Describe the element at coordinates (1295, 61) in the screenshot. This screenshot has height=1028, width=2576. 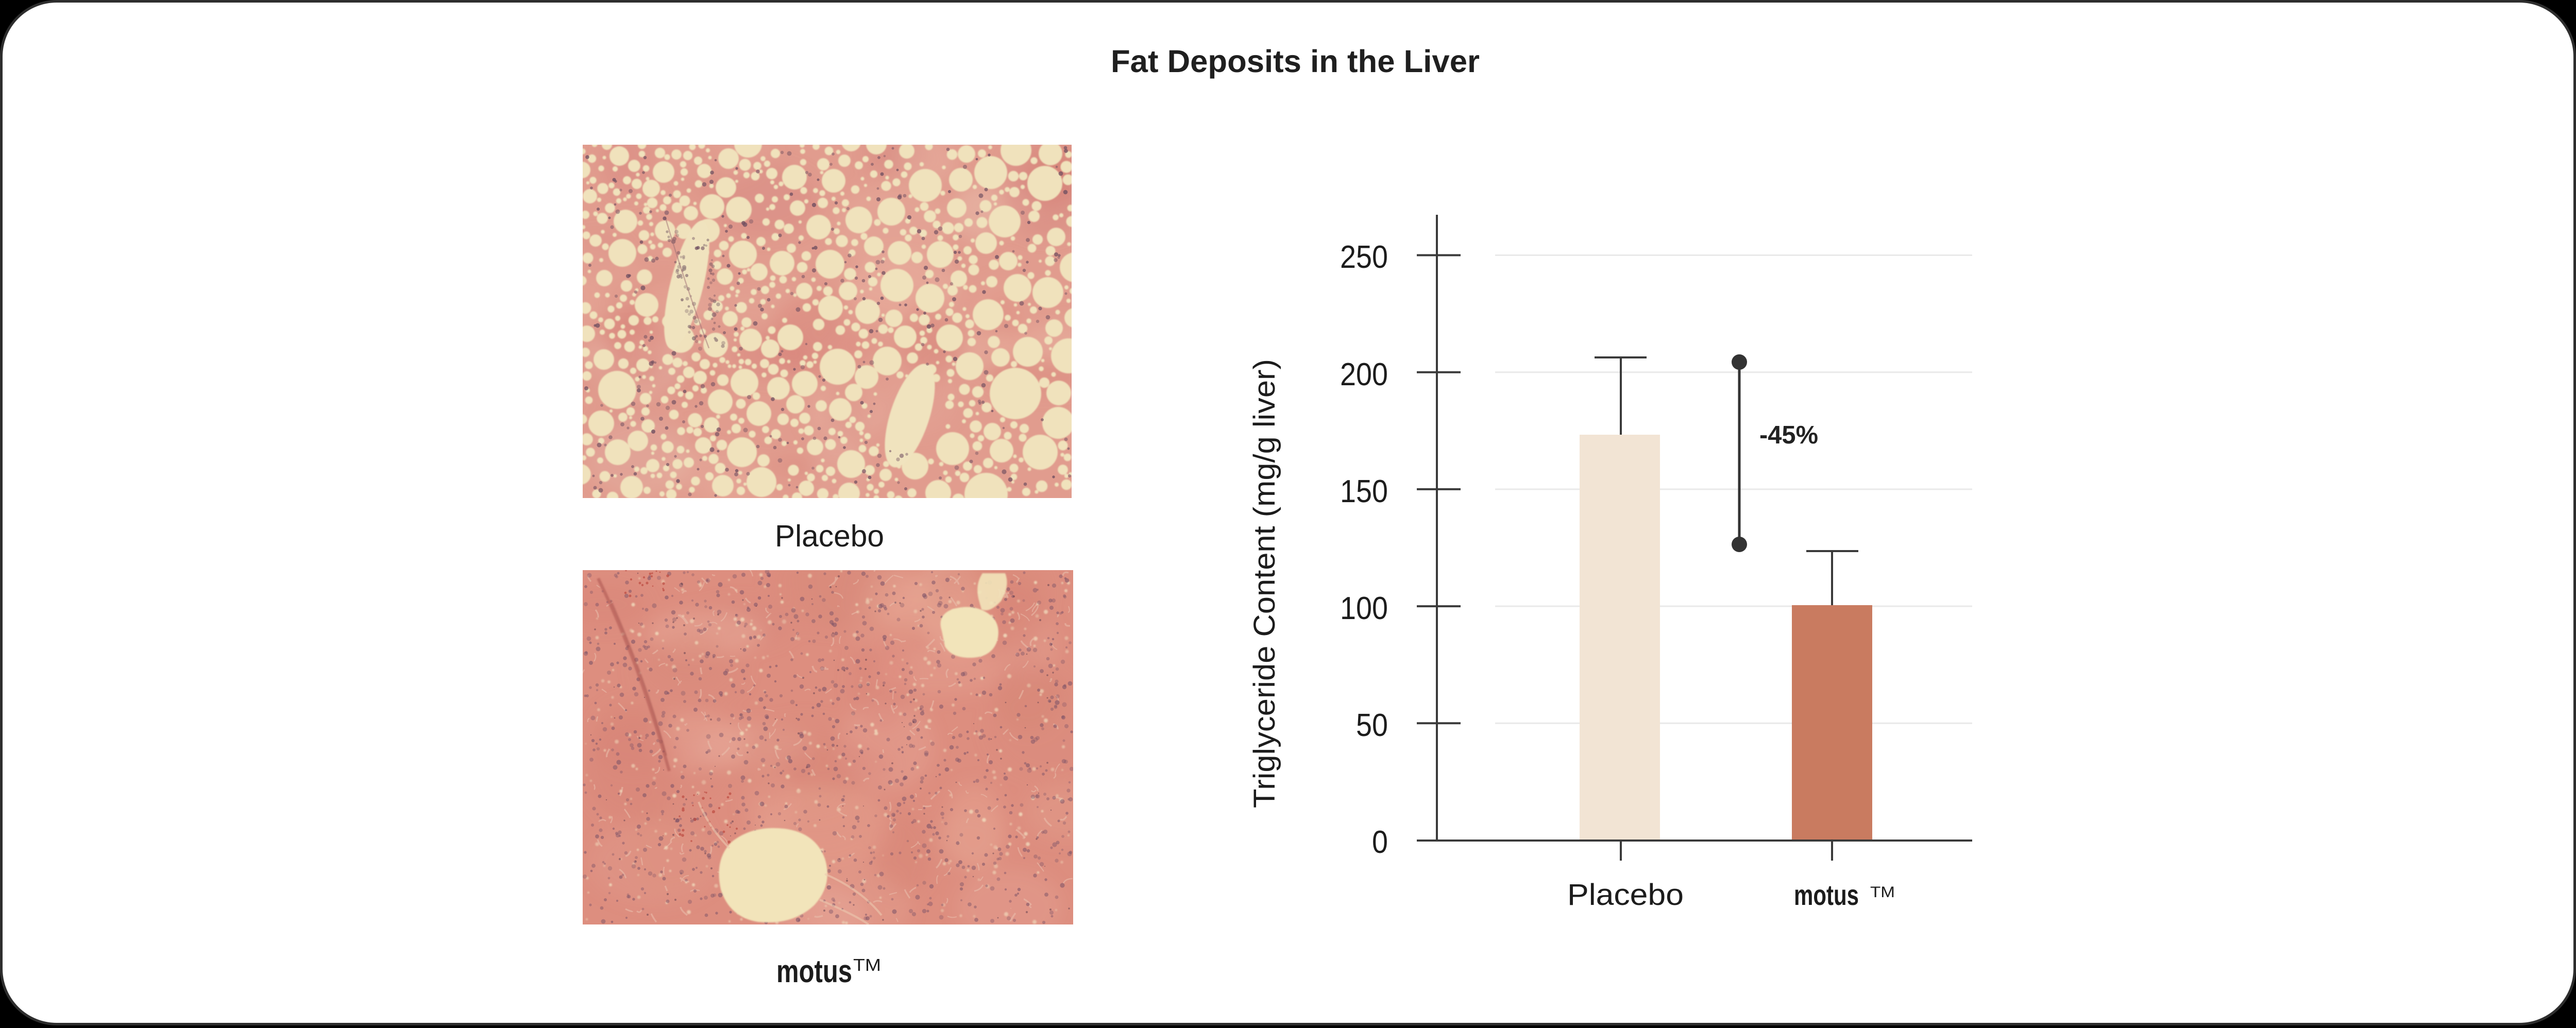
I see `svg-text: Fat Deposits in the Liver` at that location.